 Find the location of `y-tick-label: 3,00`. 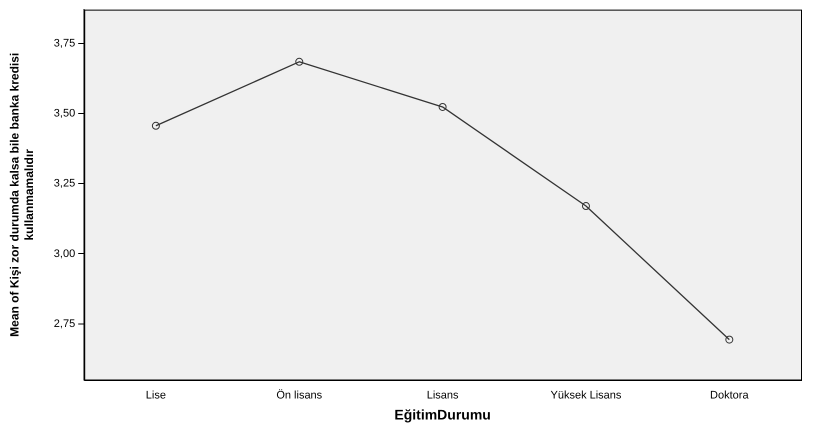

y-tick-label: 3,00 is located at coordinates (65, 254).